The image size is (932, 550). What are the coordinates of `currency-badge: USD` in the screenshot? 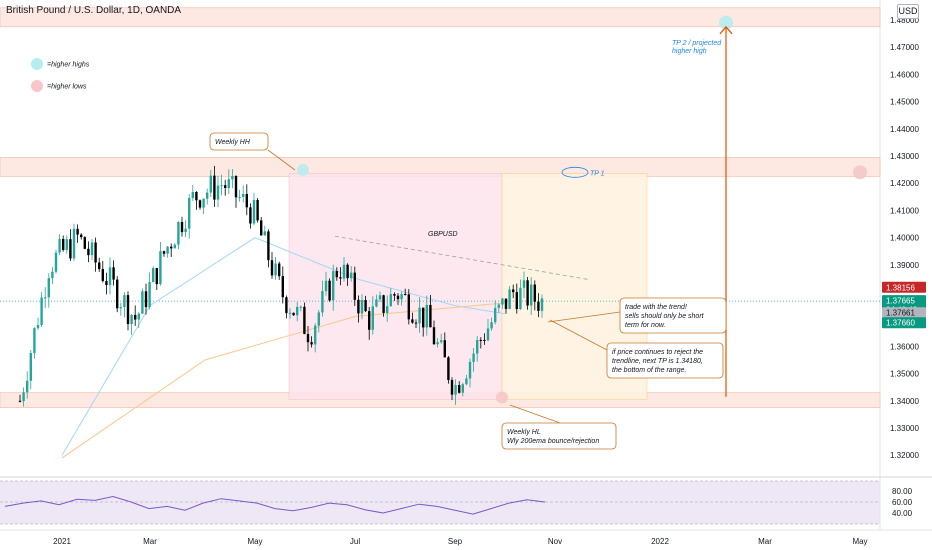 It's located at (908, 11).